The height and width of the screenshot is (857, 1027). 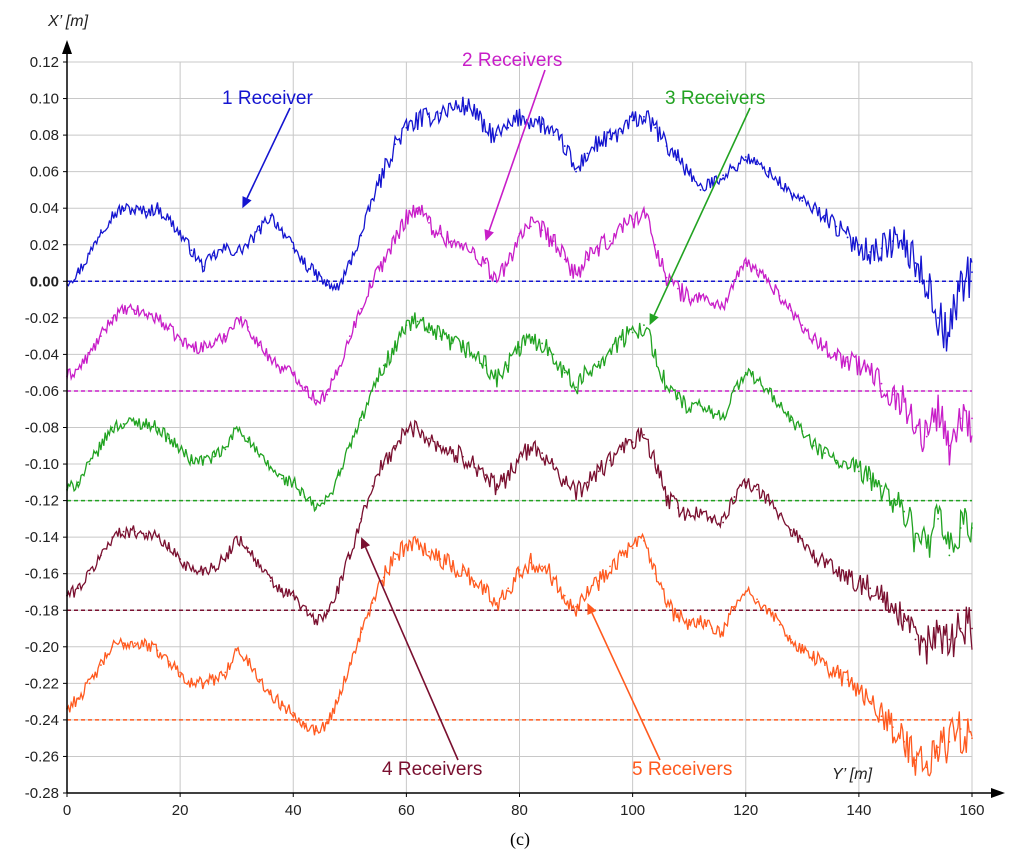 I want to click on y-tick-label-18: -0.24, so click(x=42, y=720).